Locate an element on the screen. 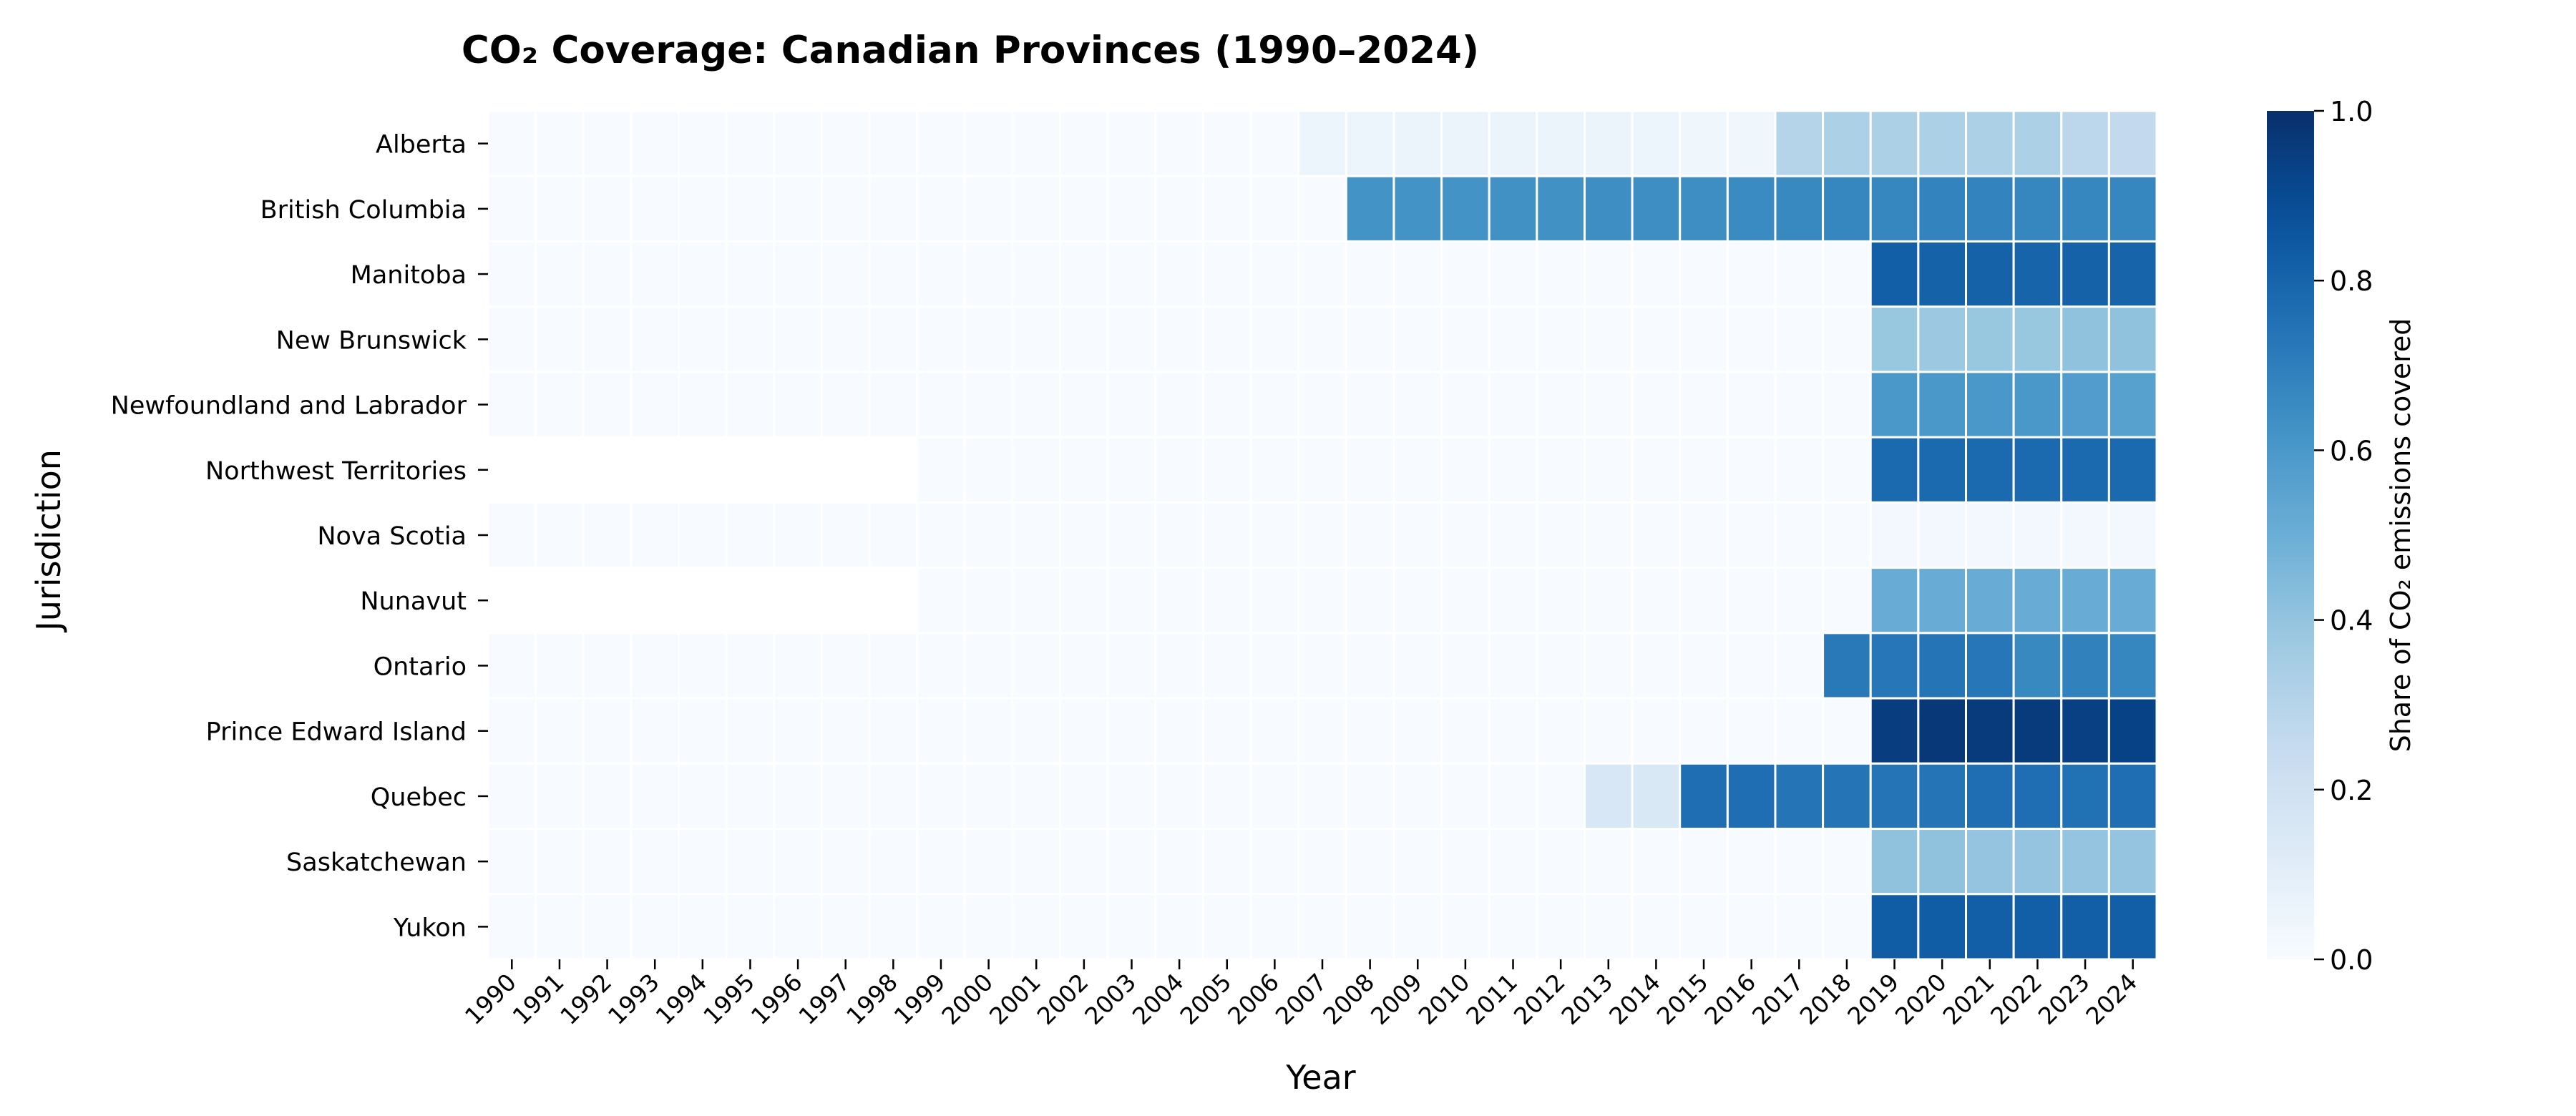 This screenshot has width=2576, height=1116. x-tick-label: 2014 is located at coordinates (1635, 999).